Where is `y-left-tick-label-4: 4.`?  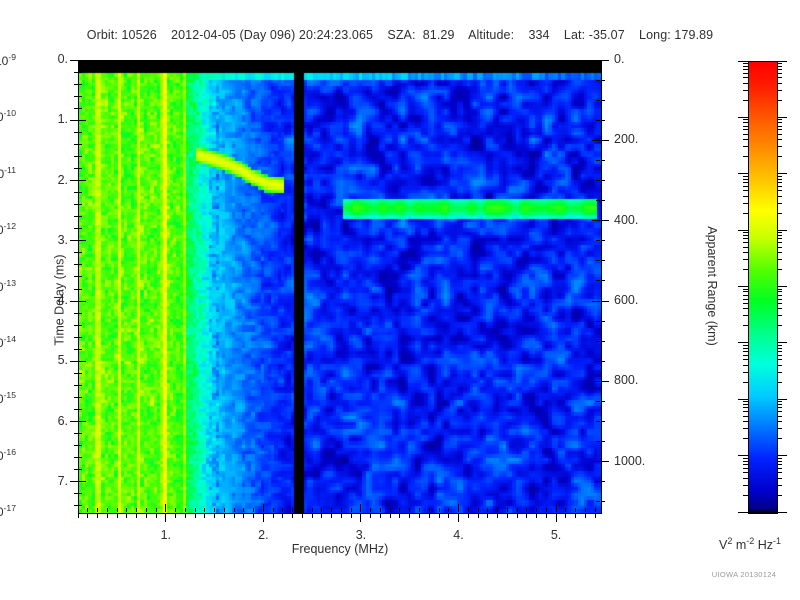 y-left-tick-label-4: 4. is located at coordinates (62, 300).